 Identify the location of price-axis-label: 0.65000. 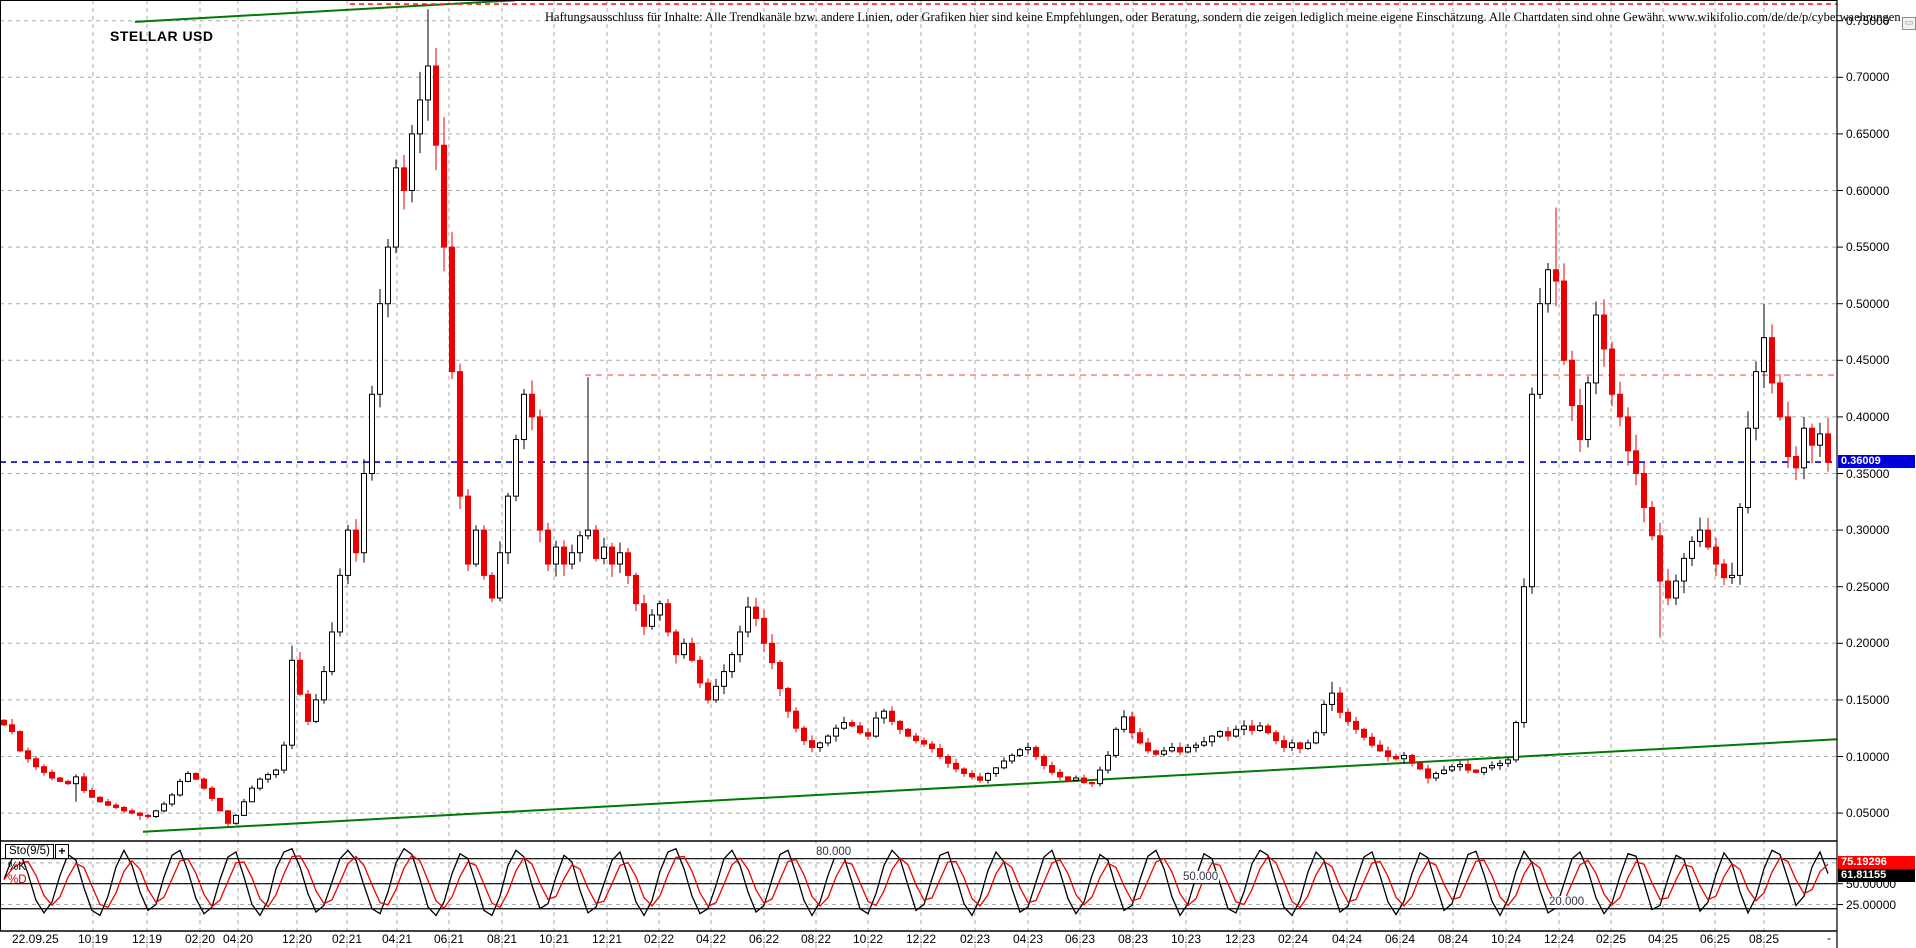
(1868, 133).